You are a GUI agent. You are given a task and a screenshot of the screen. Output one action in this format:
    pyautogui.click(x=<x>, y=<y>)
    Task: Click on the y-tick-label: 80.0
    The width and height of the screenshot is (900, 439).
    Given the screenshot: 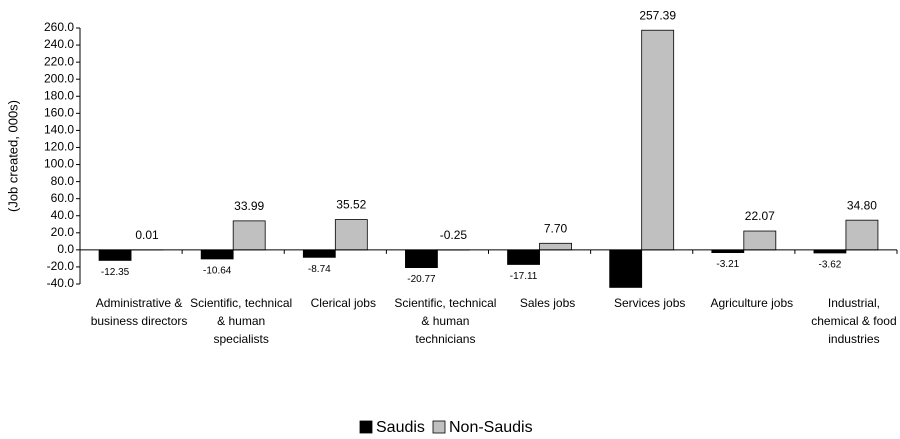 What is the action you would take?
    pyautogui.click(x=63, y=181)
    